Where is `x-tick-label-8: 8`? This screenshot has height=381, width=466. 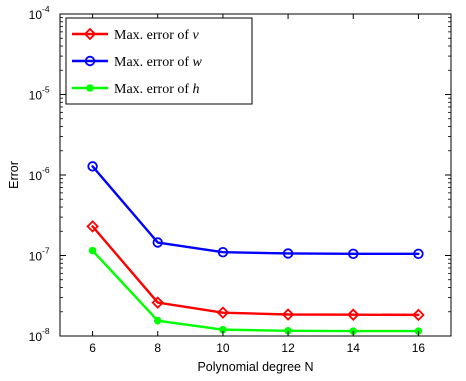 x-tick-label-8: 8 is located at coordinates (157, 348).